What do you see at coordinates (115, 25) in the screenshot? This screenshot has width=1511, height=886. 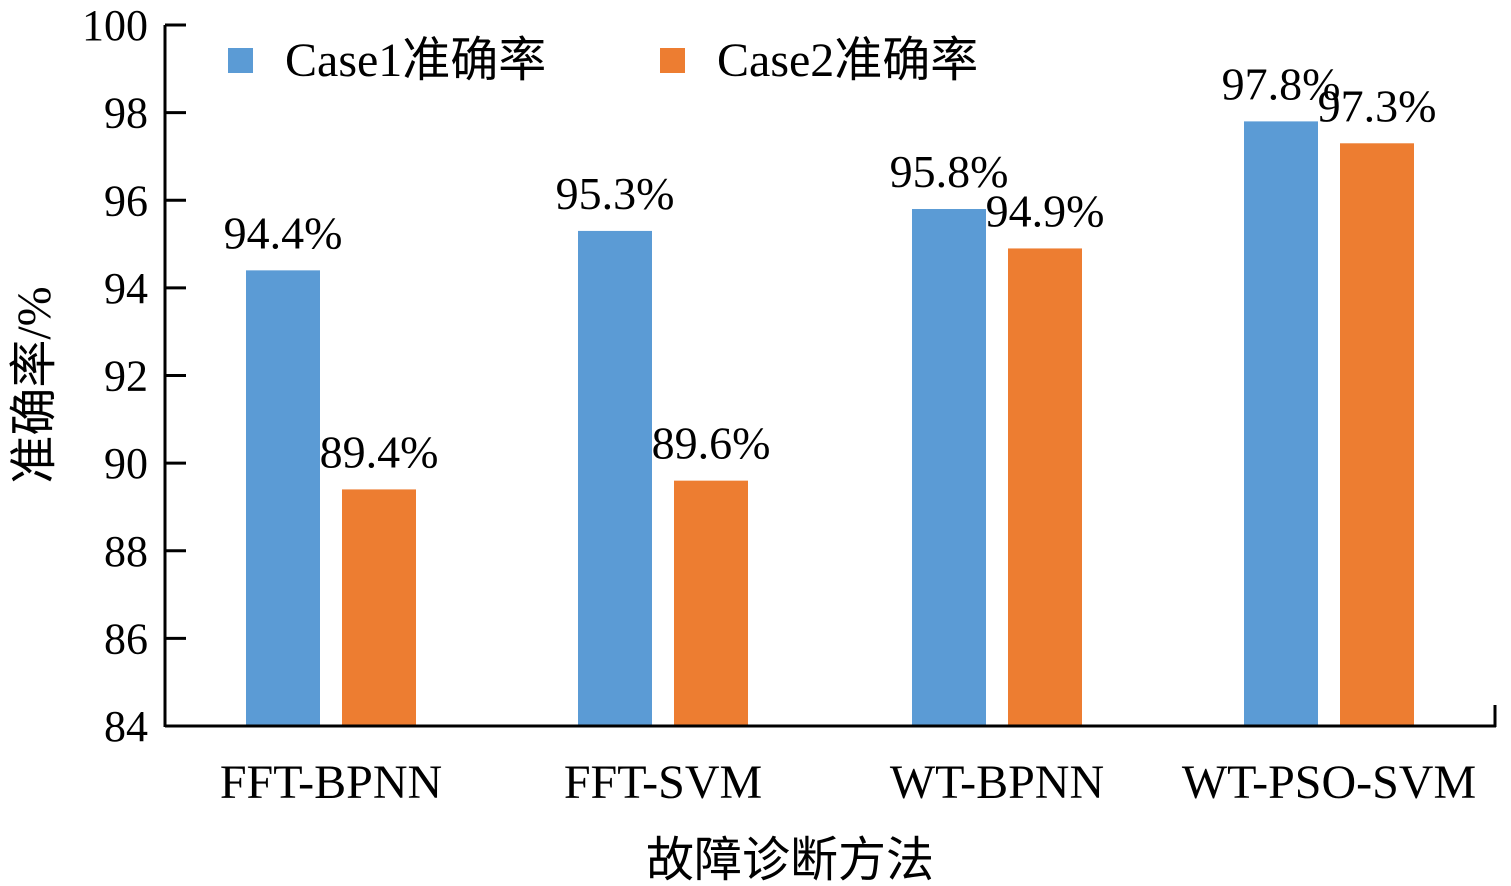 I see `y-tick-label: 100` at bounding box center [115, 25].